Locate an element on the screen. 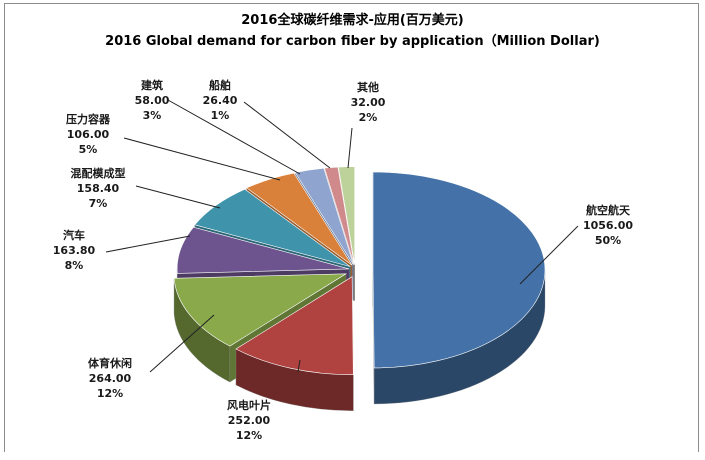  label-percent-7: 1% is located at coordinates (220, 115).